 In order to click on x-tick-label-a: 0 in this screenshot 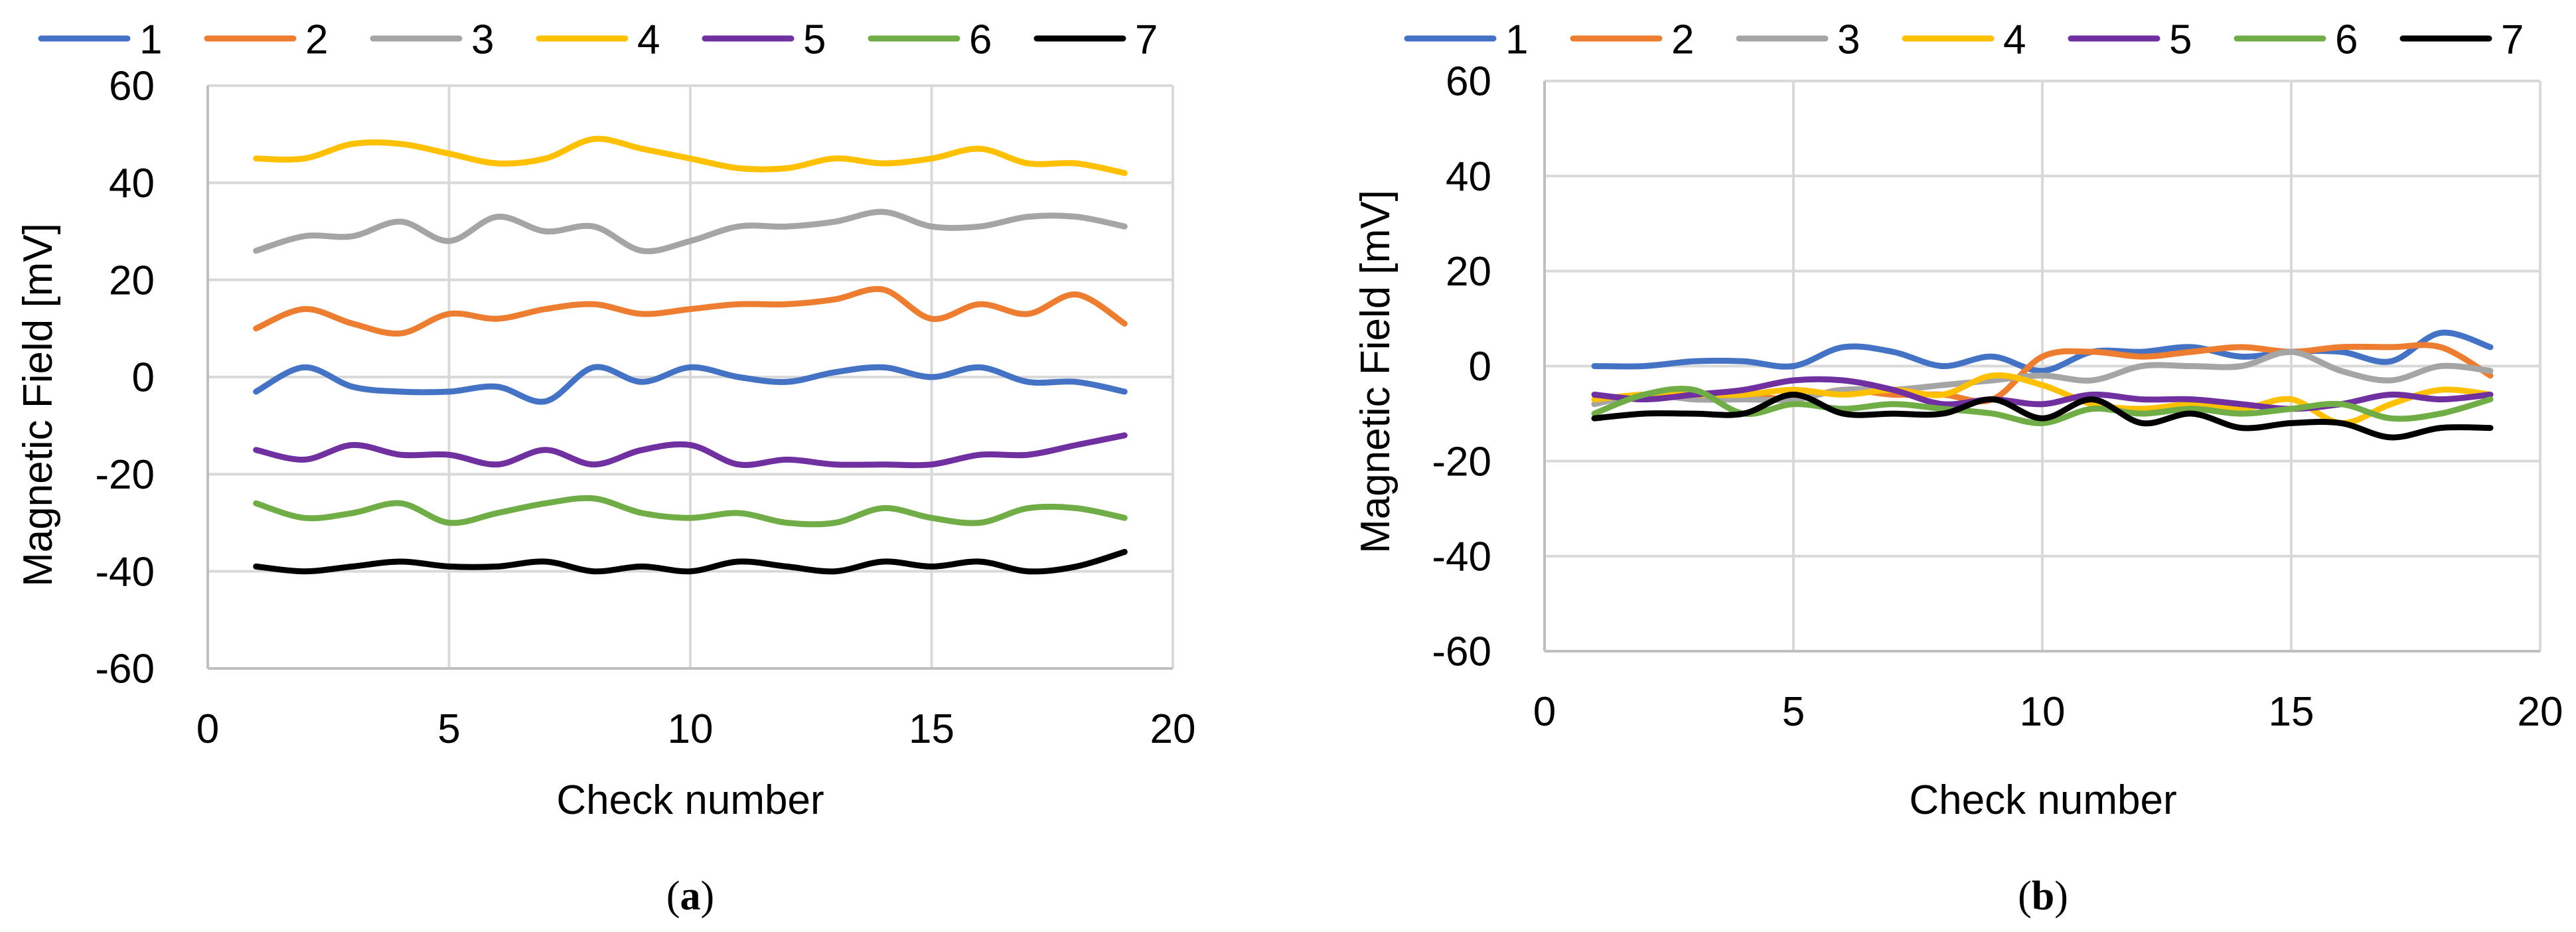, I will do `click(207, 729)`.